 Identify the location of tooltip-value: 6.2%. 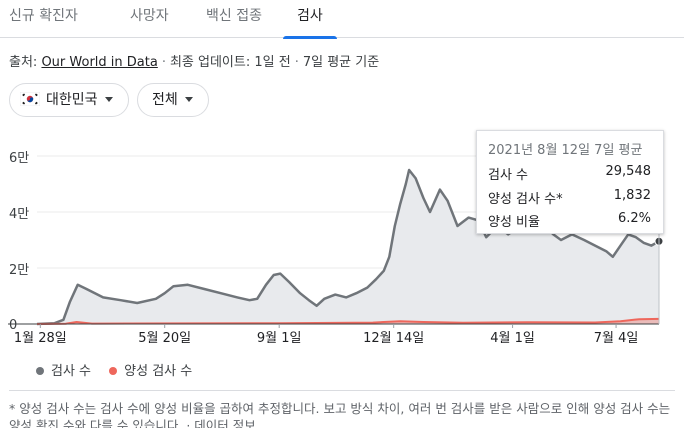
(634, 218).